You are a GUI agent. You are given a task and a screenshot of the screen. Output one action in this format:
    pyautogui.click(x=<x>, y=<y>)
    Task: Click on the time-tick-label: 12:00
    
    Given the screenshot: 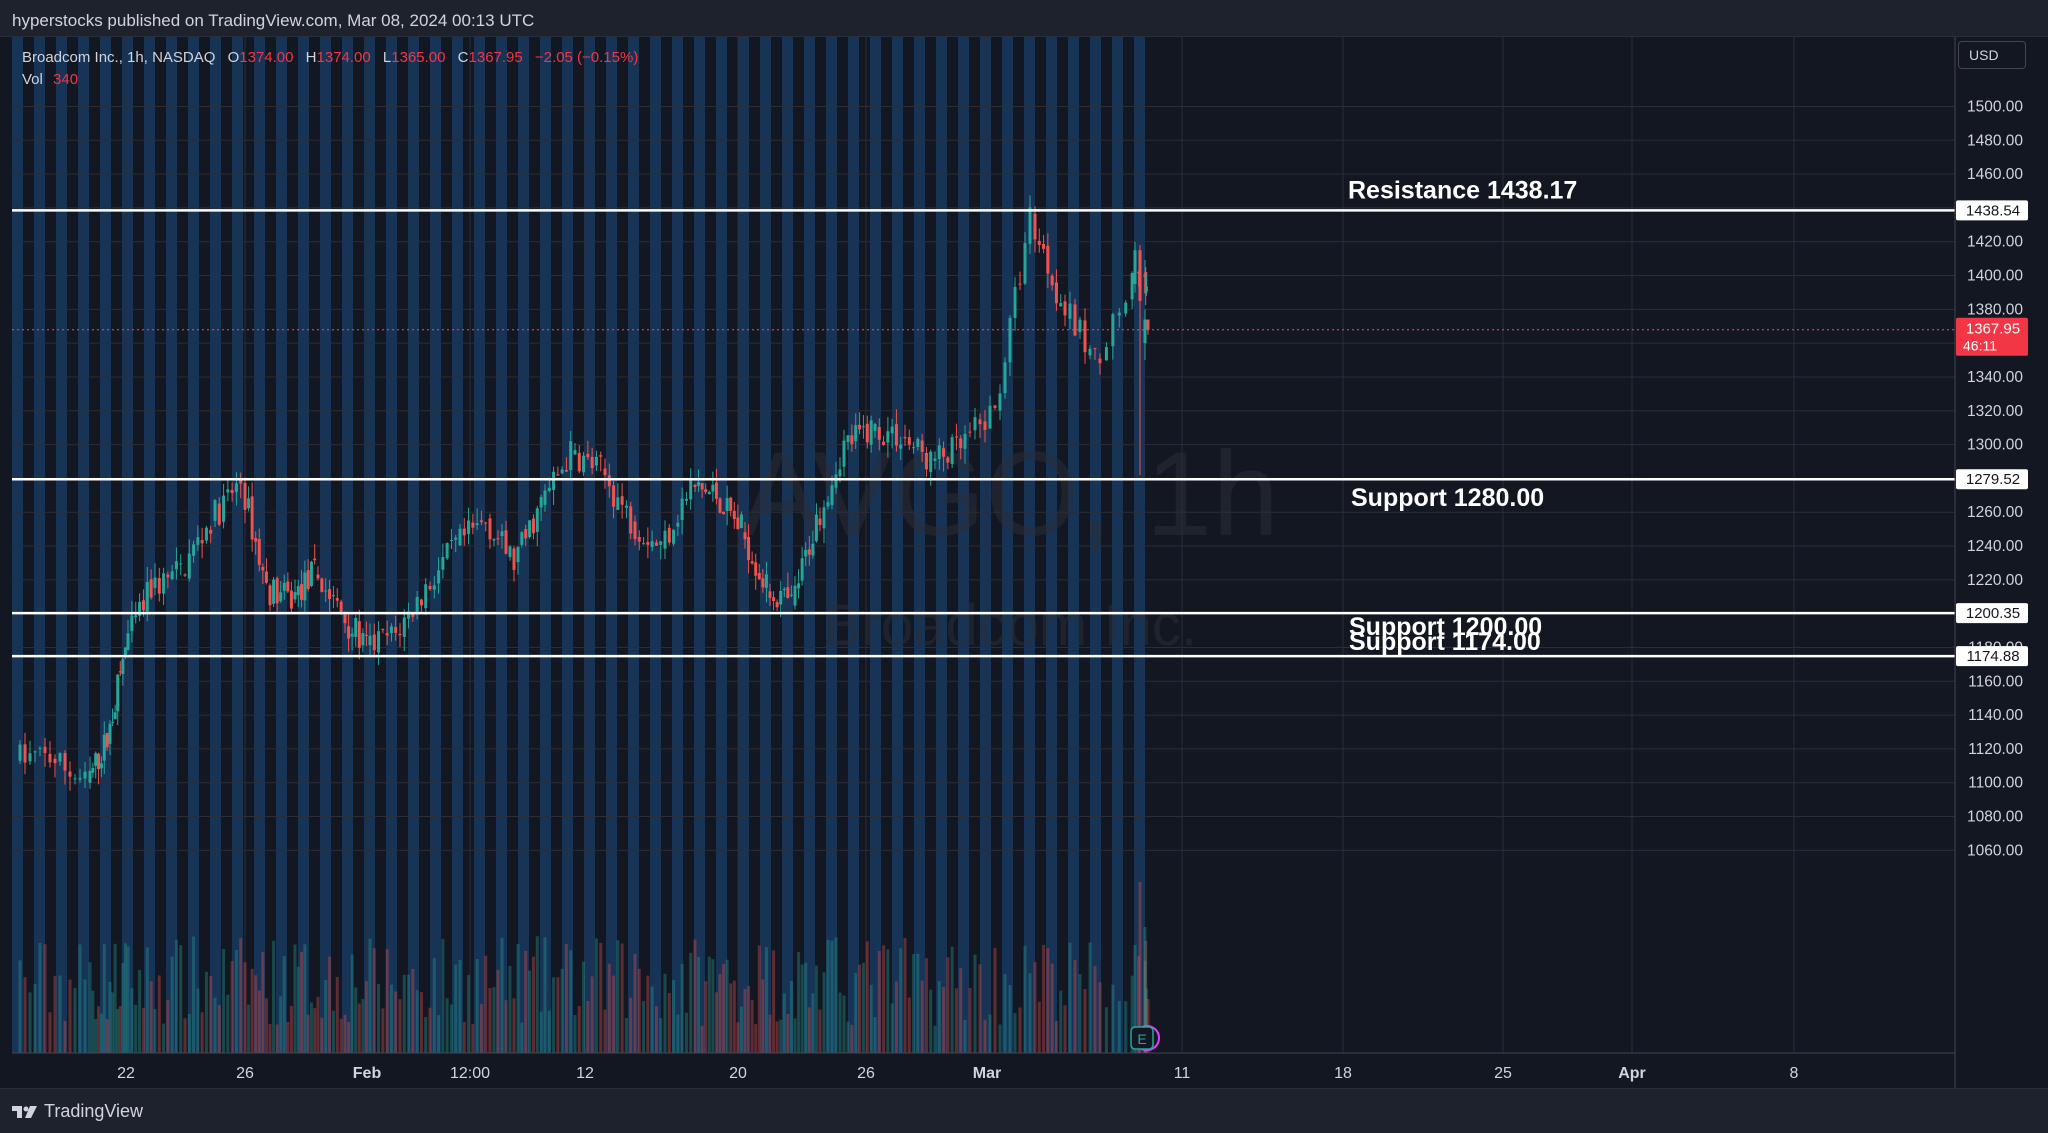 What is the action you would take?
    pyautogui.click(x=470, y=1073)
    